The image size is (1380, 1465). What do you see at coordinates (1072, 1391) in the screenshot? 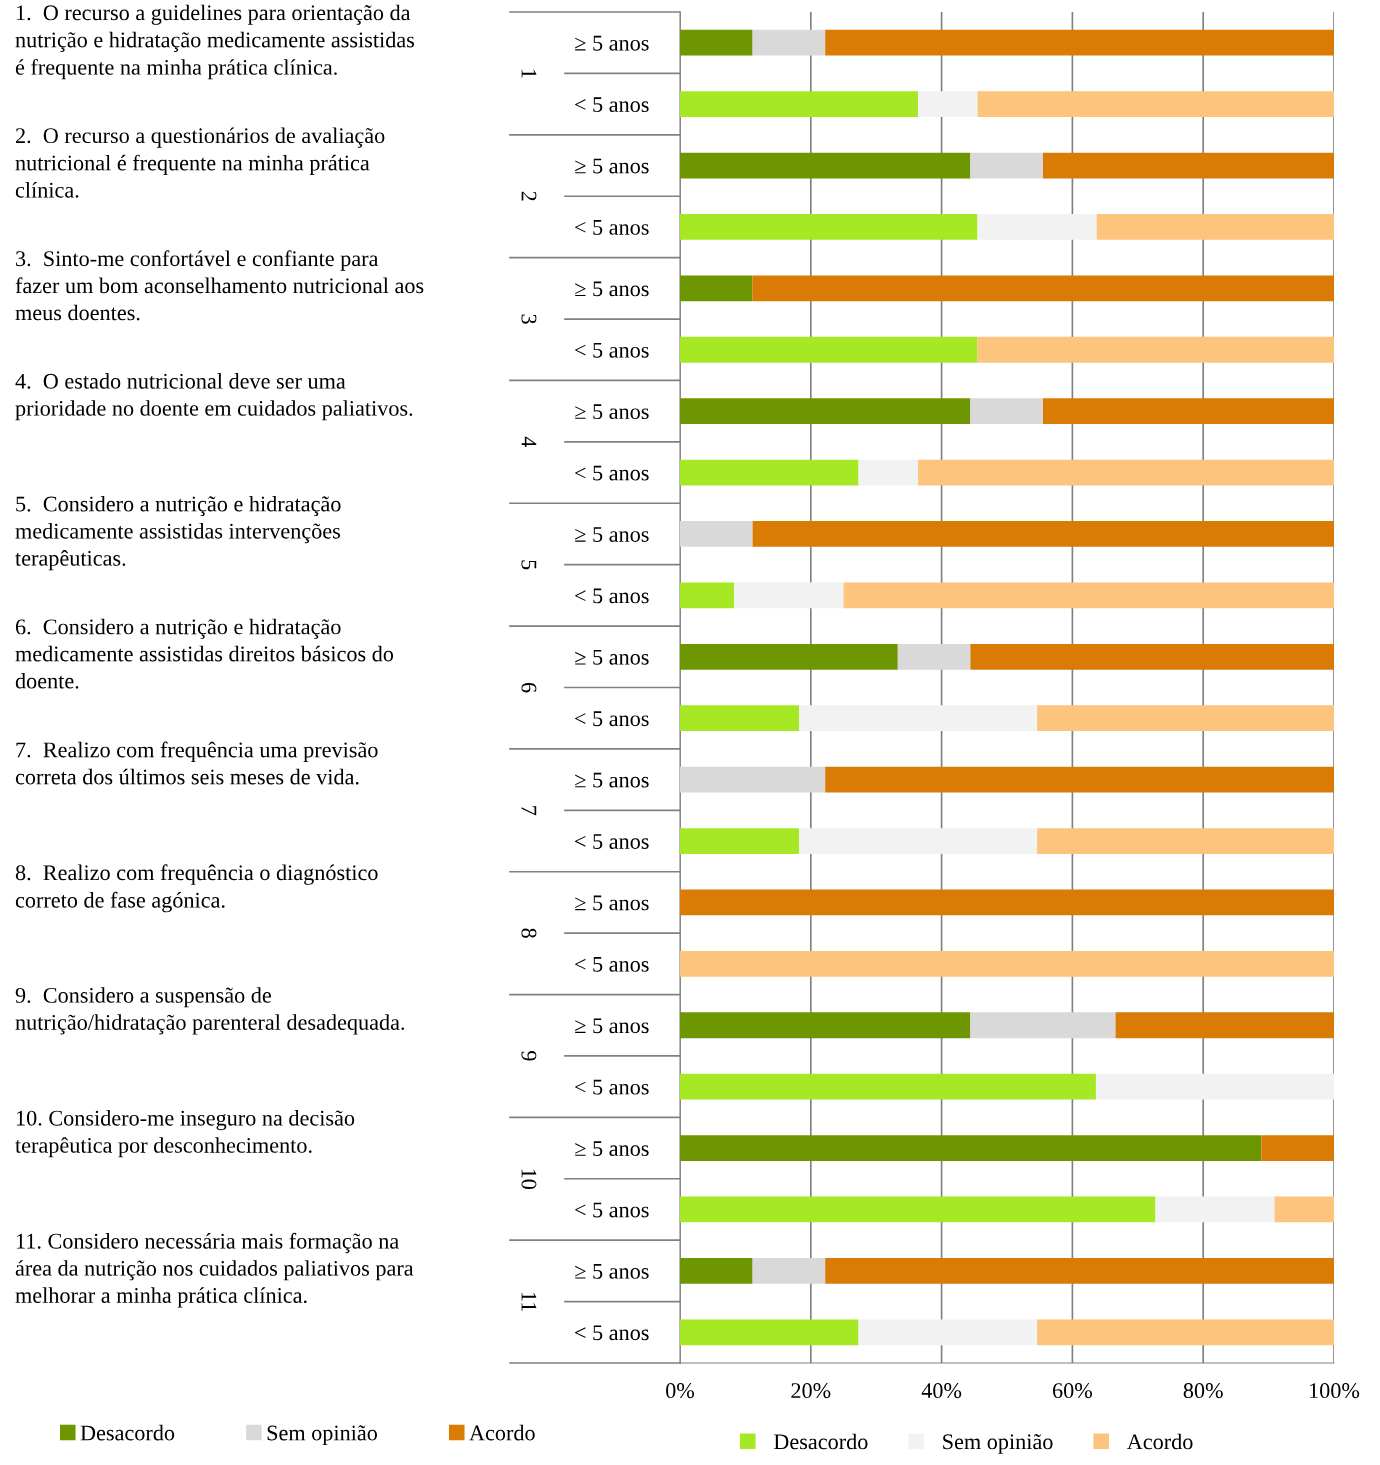
I see `x-tick-label: 60%` at bounding box center [1072, 1391].